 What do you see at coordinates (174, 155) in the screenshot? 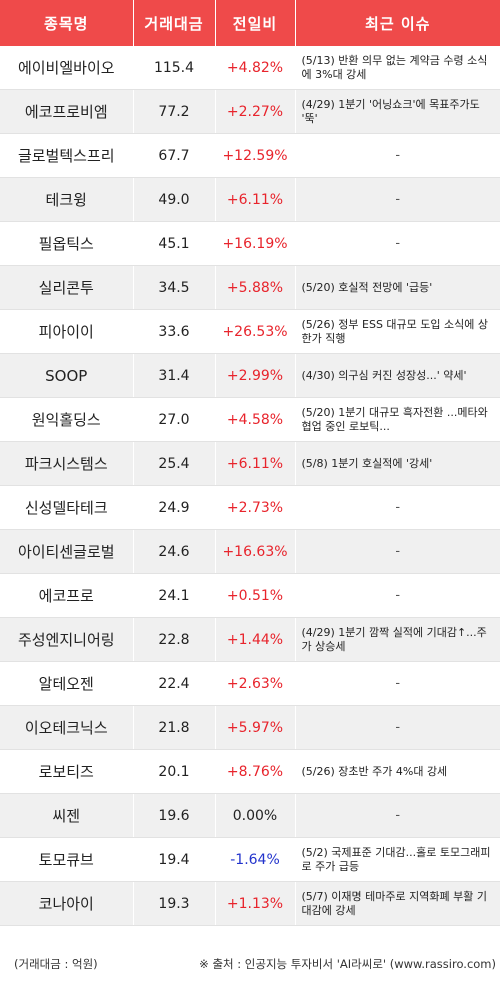
I see `trade-volume: 67.7` at bounding box center [174, 155].